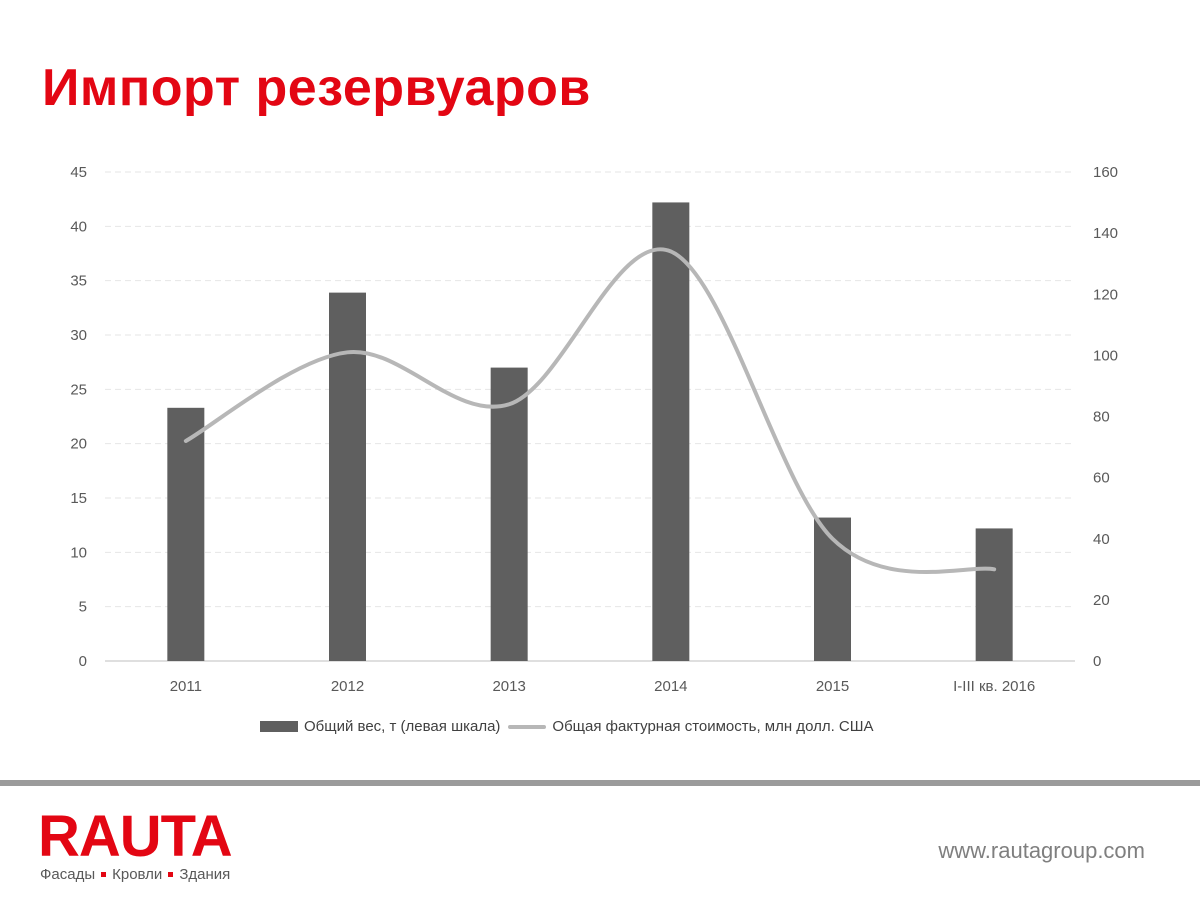 Image resolution: width=1200 pixels, height=900 pixels. What do you see at coordinates (600, 783) in the screenshot?
I see `footer-divider` at bounding box center [600, 783].